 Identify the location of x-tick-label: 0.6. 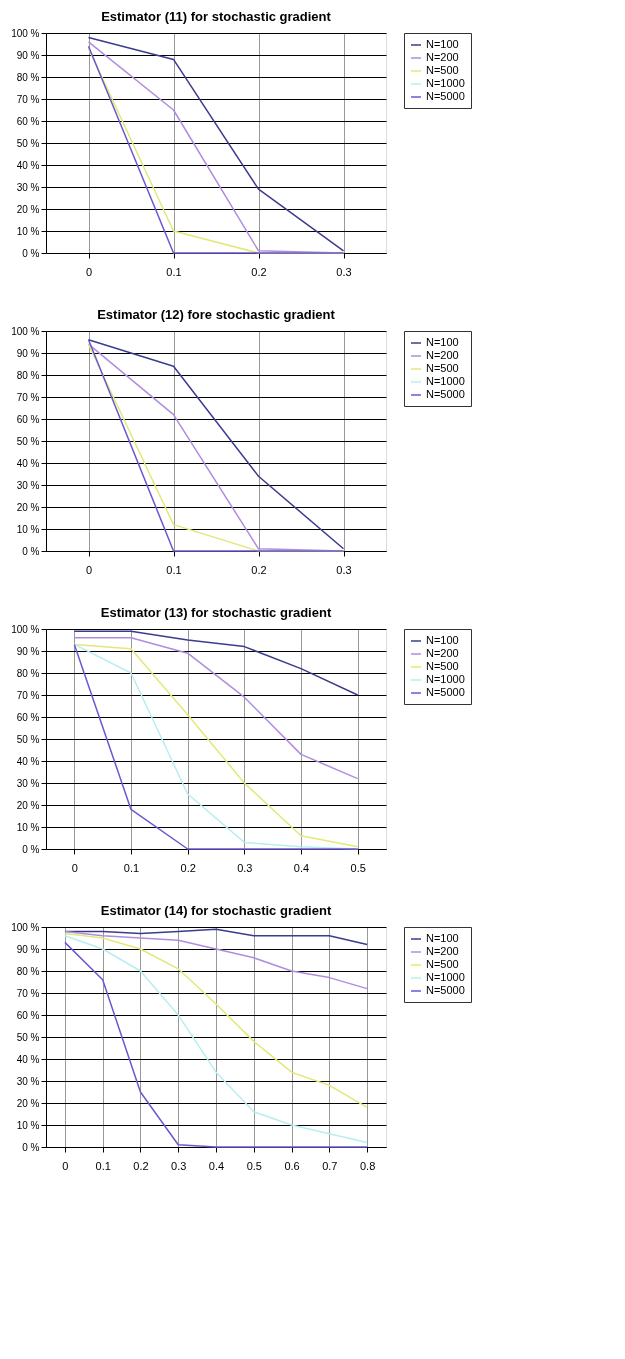
(292, 1165).